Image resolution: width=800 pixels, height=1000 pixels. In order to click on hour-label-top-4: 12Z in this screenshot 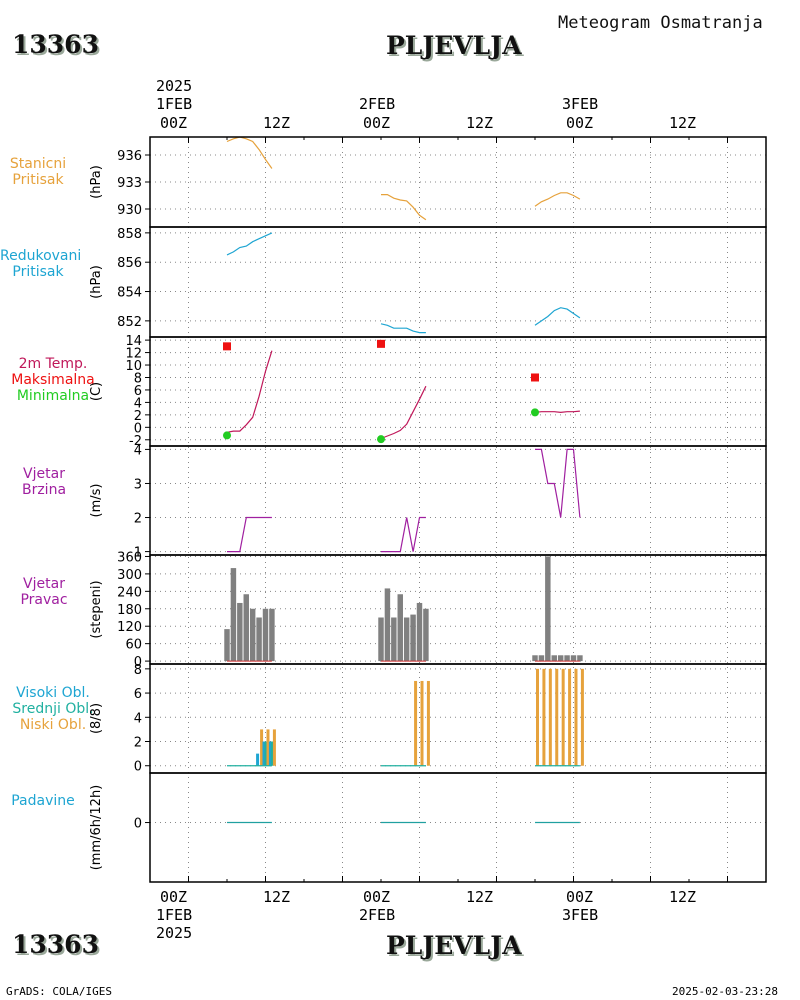, I will do `click(480, 123)`.